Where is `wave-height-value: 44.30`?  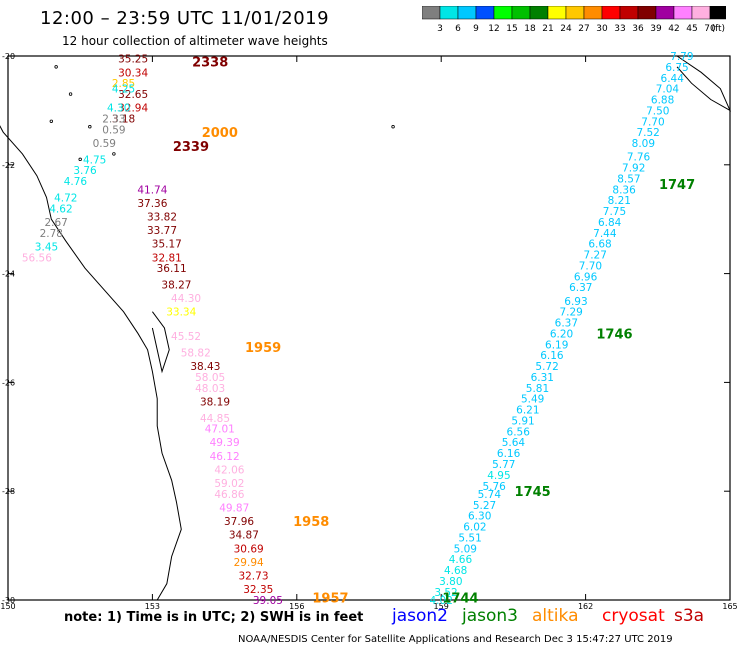
wave-height-value: 44.30 is located at coordinates (186, 299).